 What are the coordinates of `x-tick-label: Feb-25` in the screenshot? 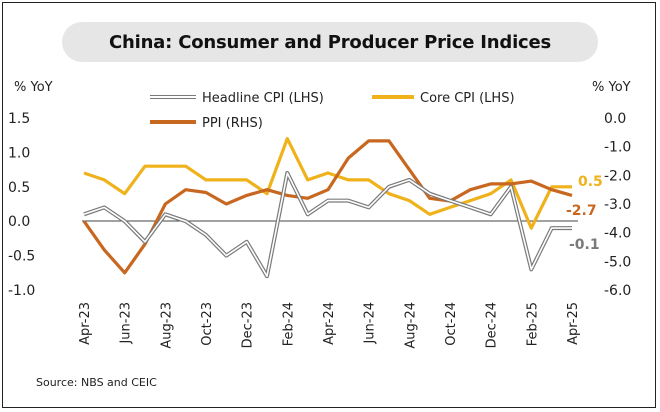 It's located at (532, 324).